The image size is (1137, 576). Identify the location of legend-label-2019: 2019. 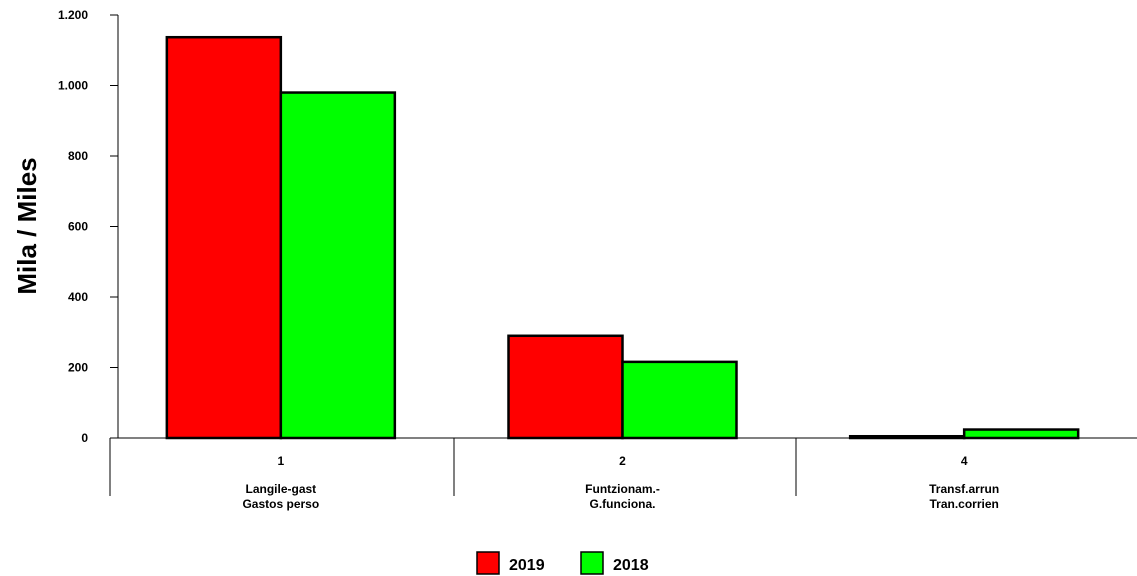
(527, 565).